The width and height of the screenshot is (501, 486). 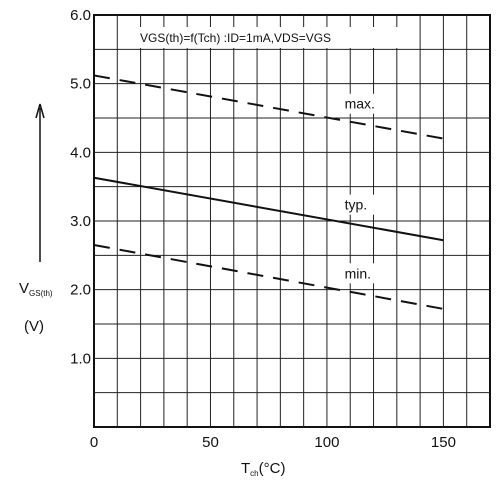 What do you see at coordinates (326, 442) in the screenshot?
I see `x-tick-label: 100` at bounding box center [326, 442].